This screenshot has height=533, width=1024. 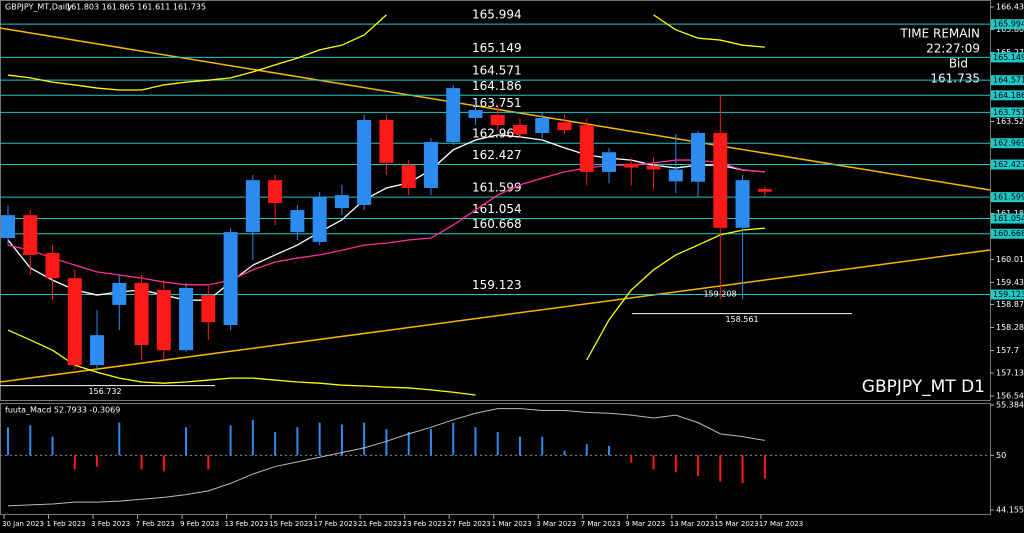 What do you see at coordinates (1007, 350) in the screenshot?
I see `y-tick-label: 157.7` at bounding box center [1007, 350].